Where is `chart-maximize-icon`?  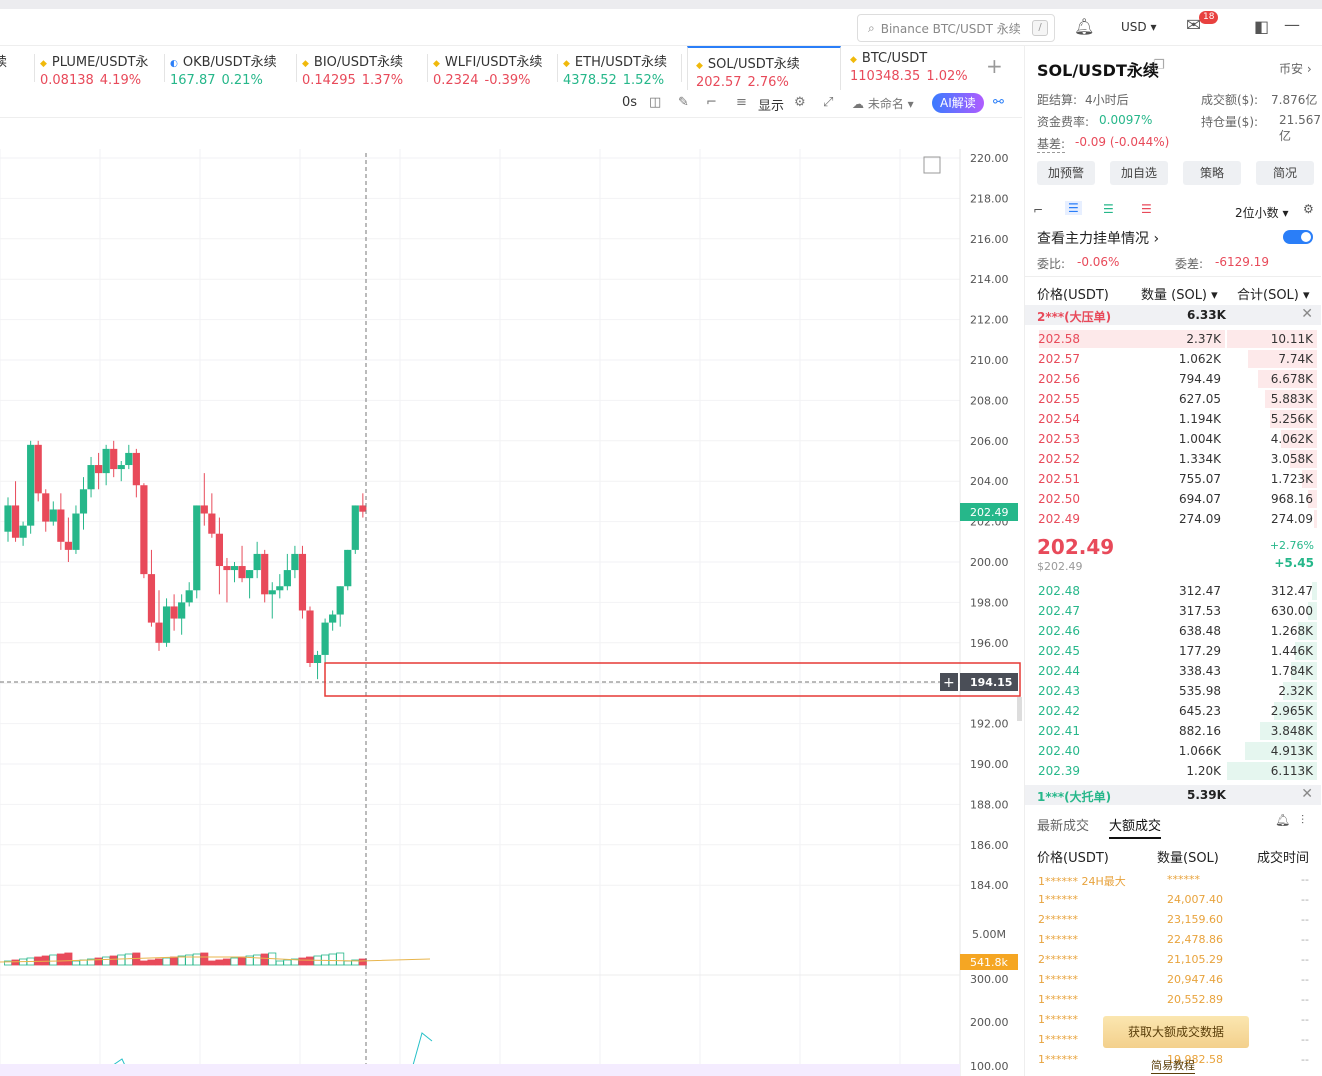 chart-maximize-icon is located at coordinates (932, 165).